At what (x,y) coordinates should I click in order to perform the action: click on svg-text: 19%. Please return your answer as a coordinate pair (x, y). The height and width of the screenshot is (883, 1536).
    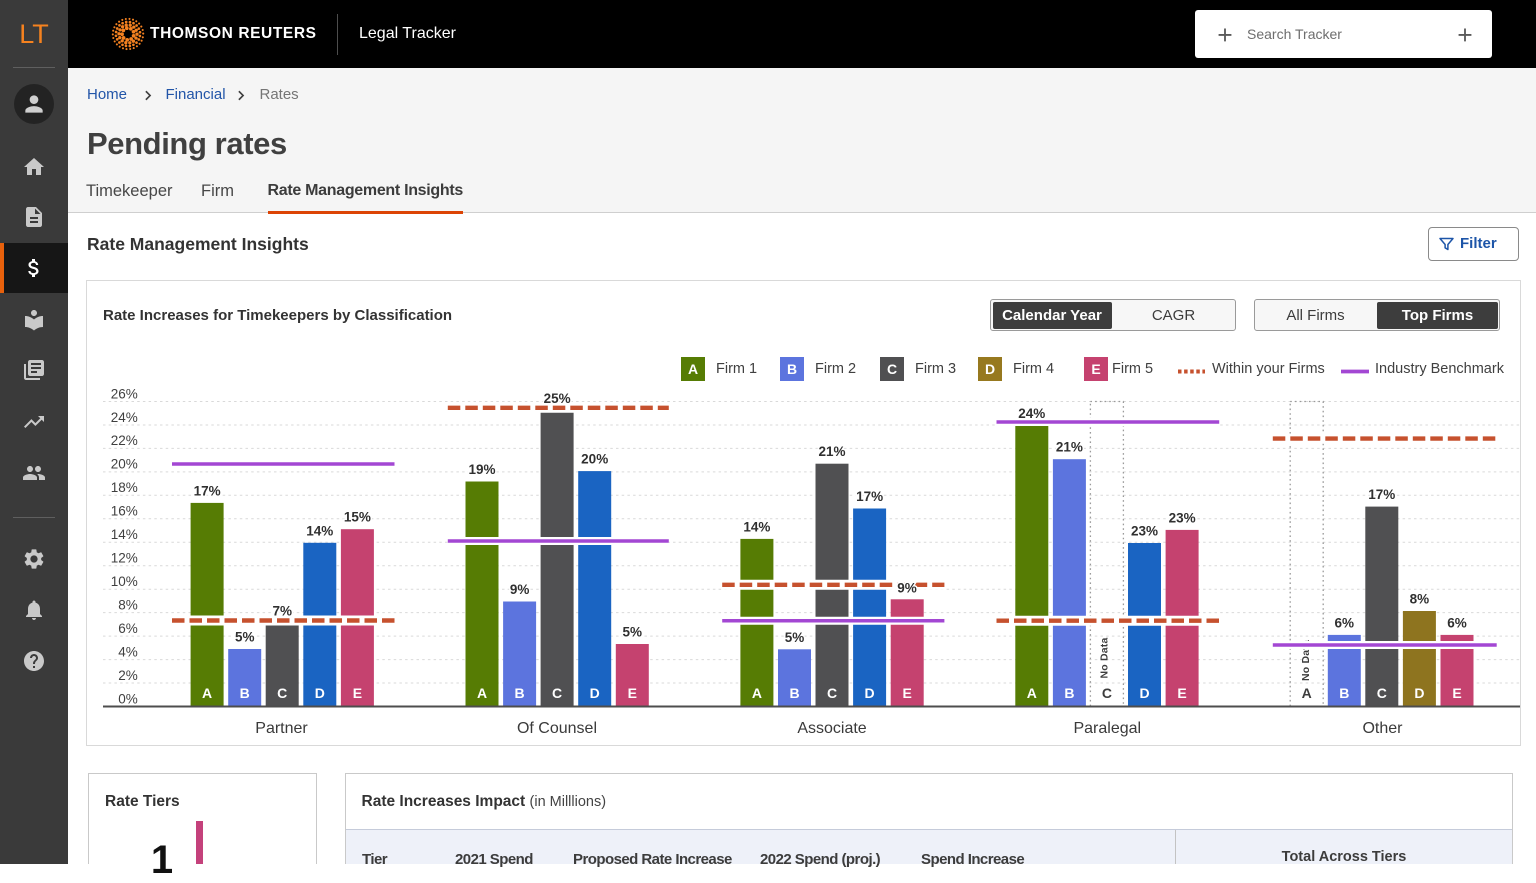
    Looking at the image, I should click on (481, 469).